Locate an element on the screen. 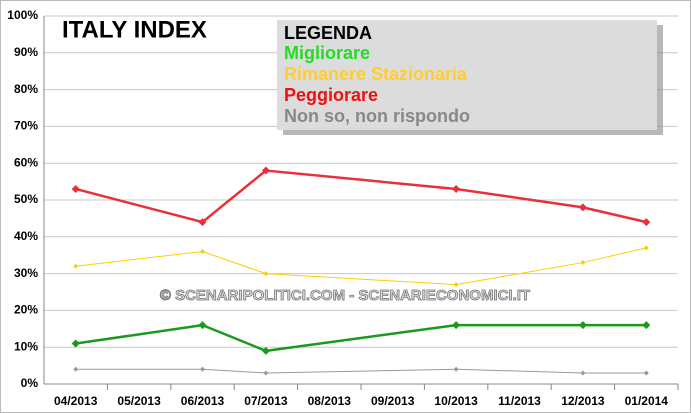 Image resolution: width=691 pixels, height=413 pixels. y-tick-label: 70% is located at coordinates (26, 126).